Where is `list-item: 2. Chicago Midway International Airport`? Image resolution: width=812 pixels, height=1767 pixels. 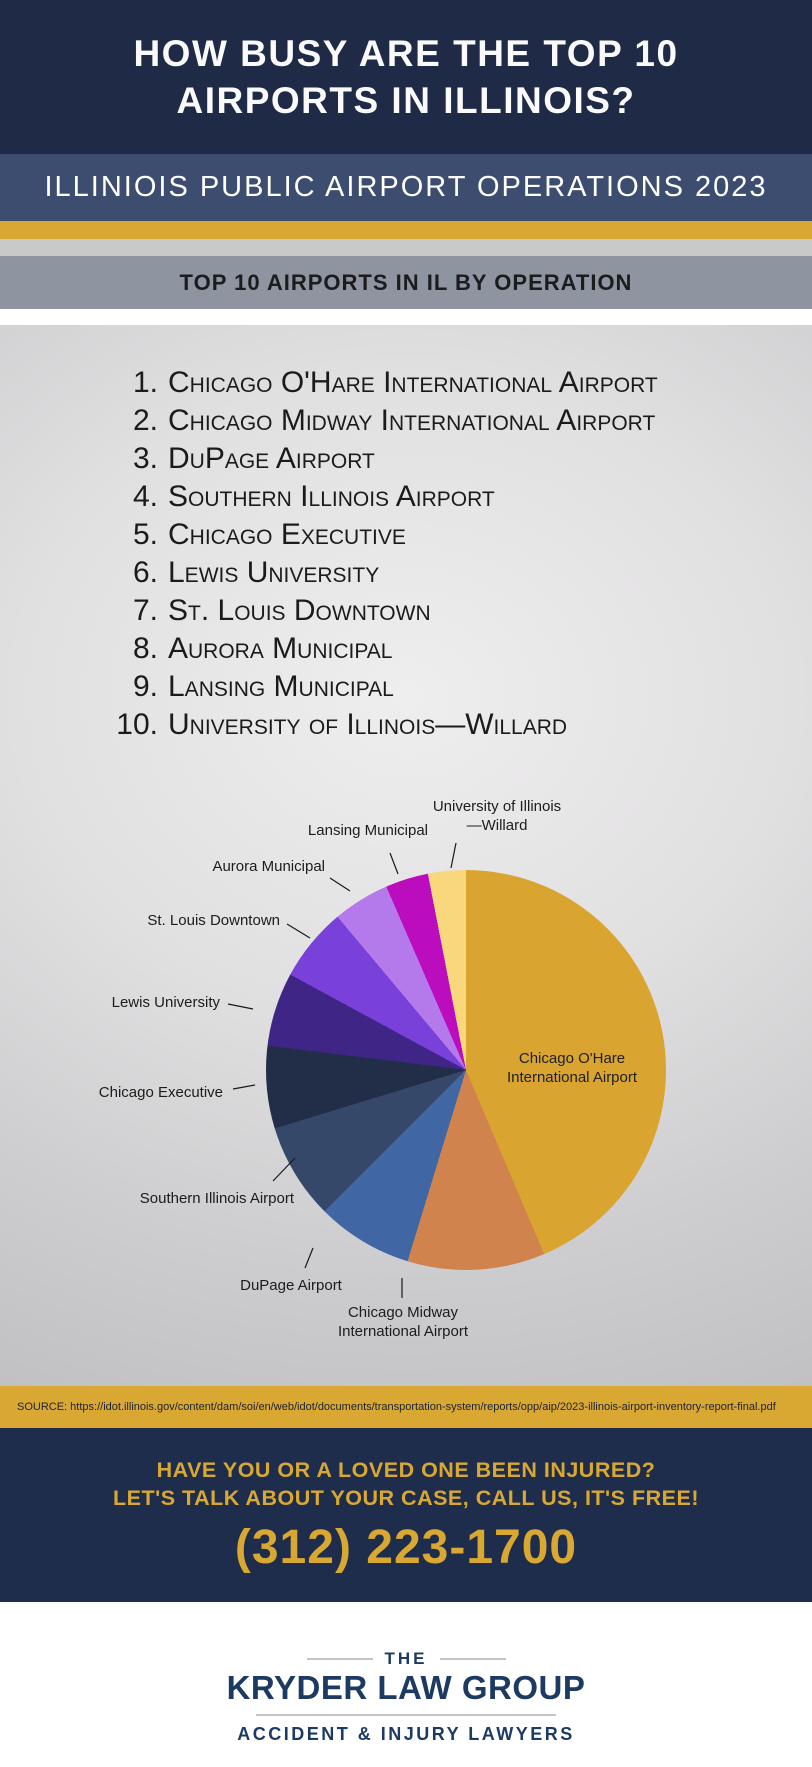
list-item: 2. Chicago Midway International Airport is located at coordinates (462, 421).